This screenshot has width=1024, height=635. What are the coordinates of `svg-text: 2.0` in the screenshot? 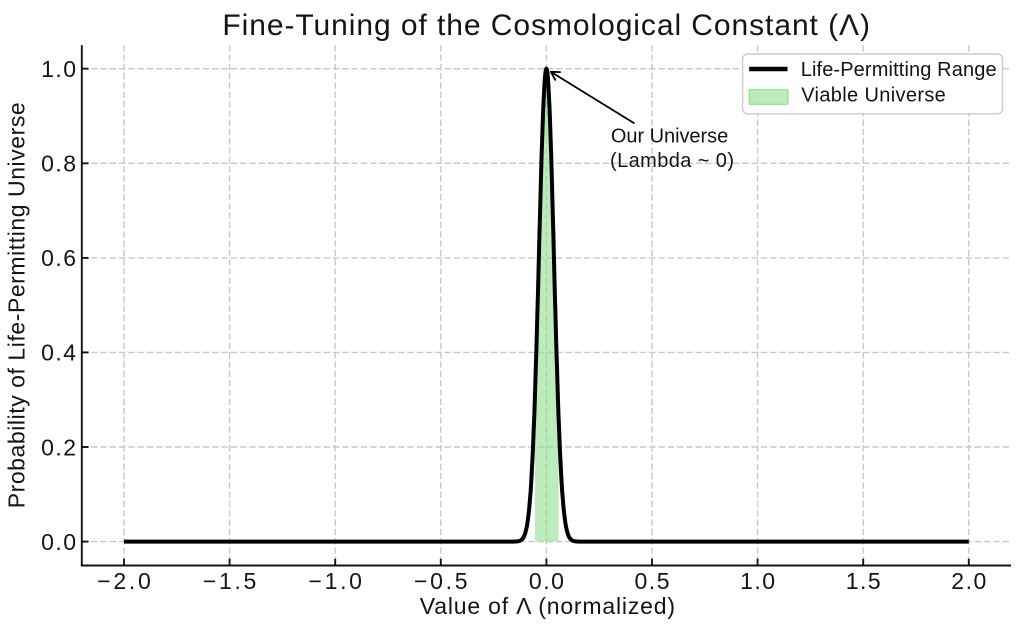 It's located at (968, 581).